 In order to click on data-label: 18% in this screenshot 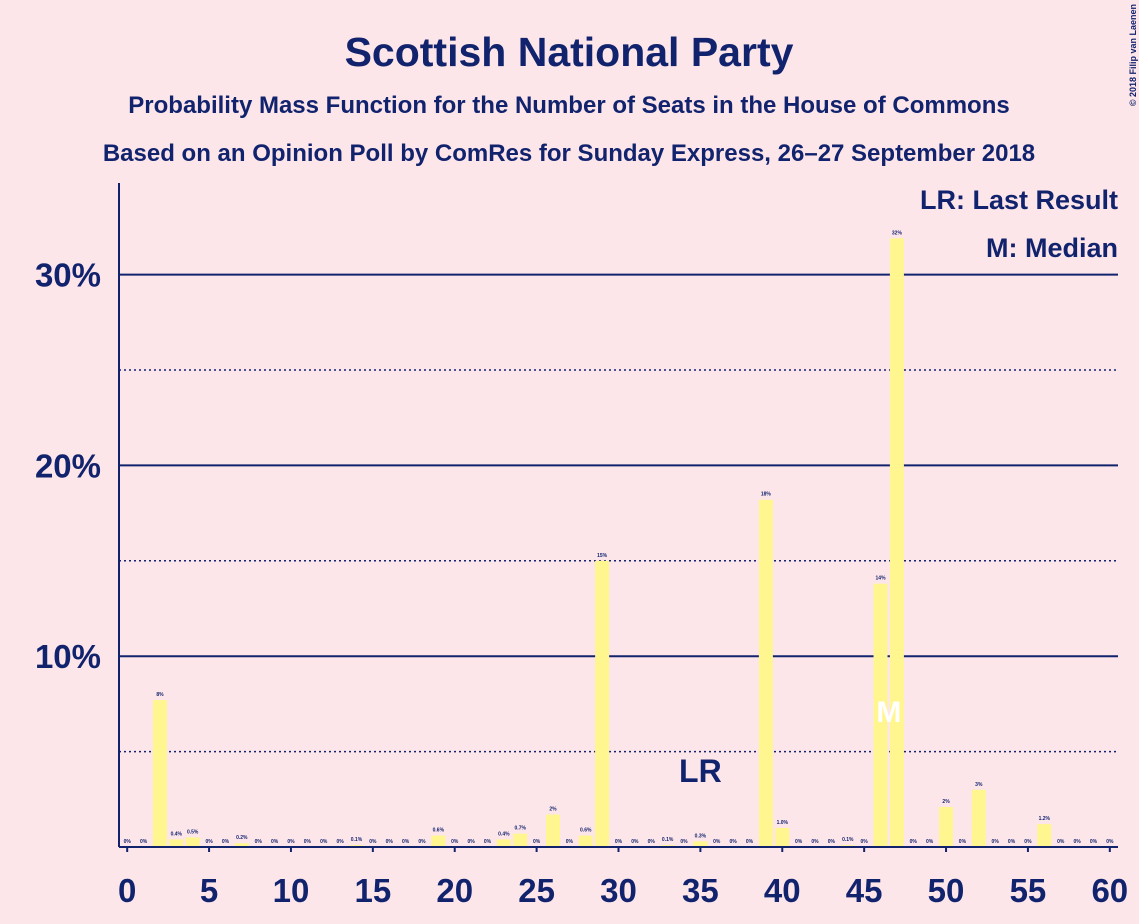, I will do `click(766, 495)`.